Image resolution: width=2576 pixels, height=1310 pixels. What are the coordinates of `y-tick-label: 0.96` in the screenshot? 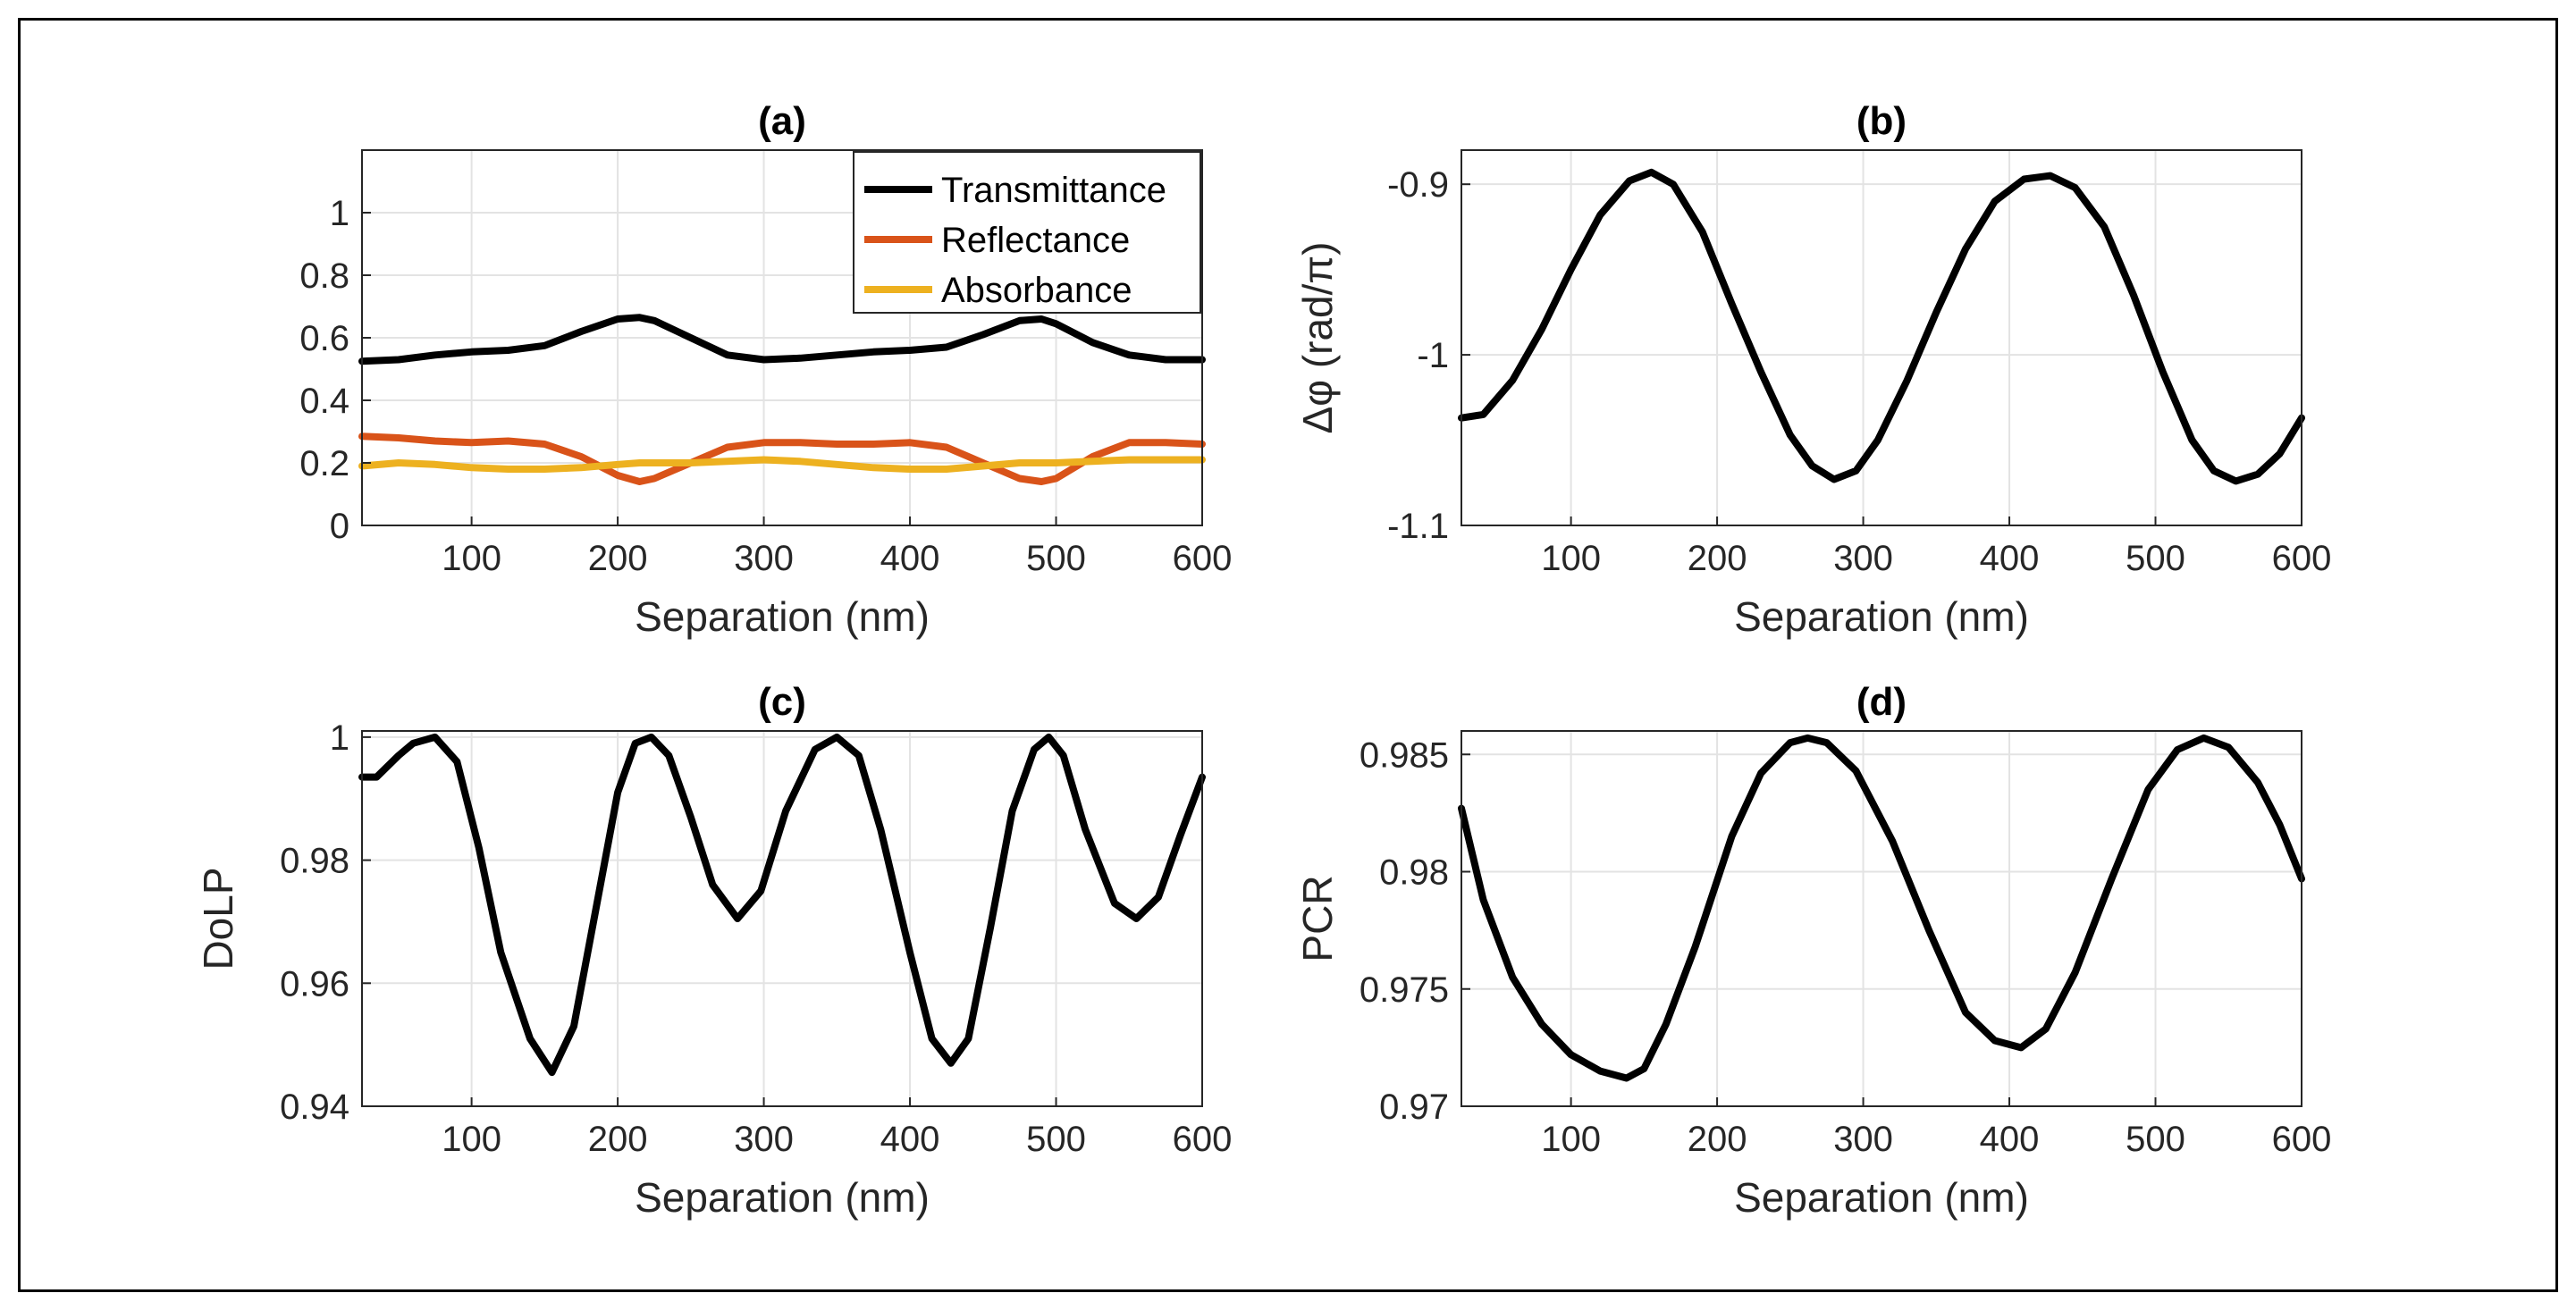 It's located at (315, 984).